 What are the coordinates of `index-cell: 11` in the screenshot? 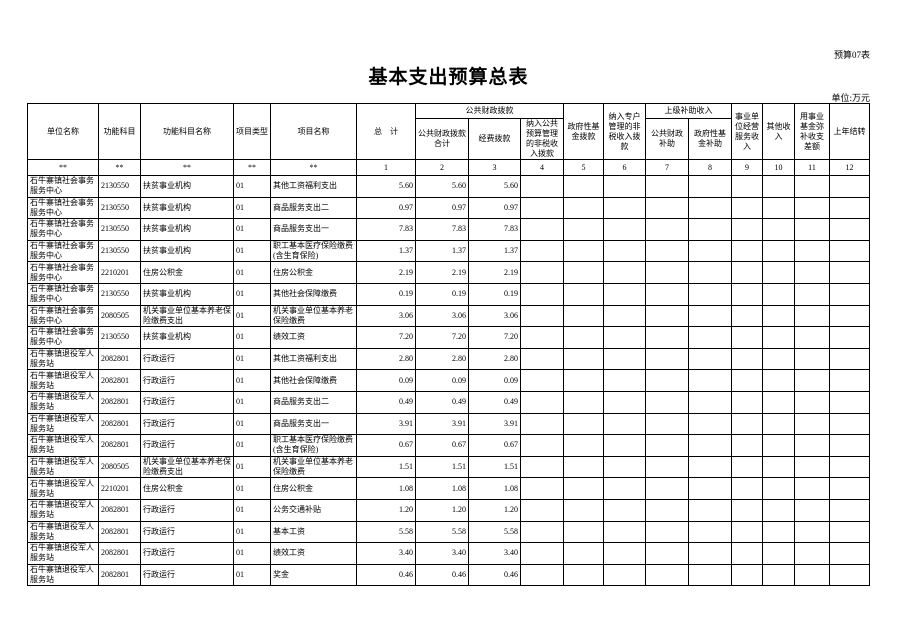 It's located at (812, 167).